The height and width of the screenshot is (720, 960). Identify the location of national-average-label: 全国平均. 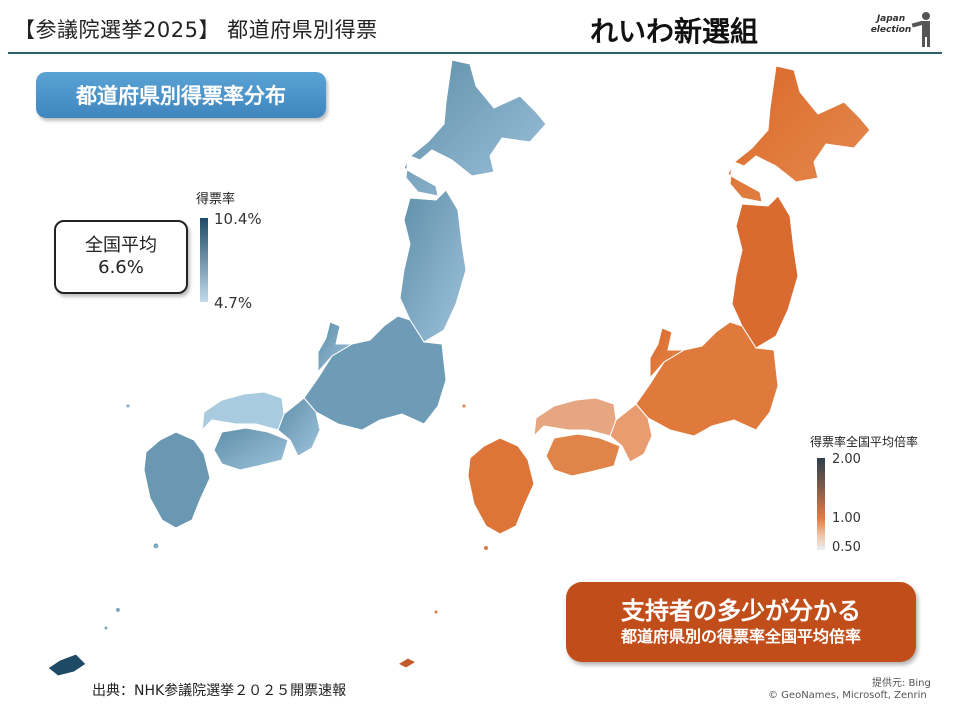
(121, 245).